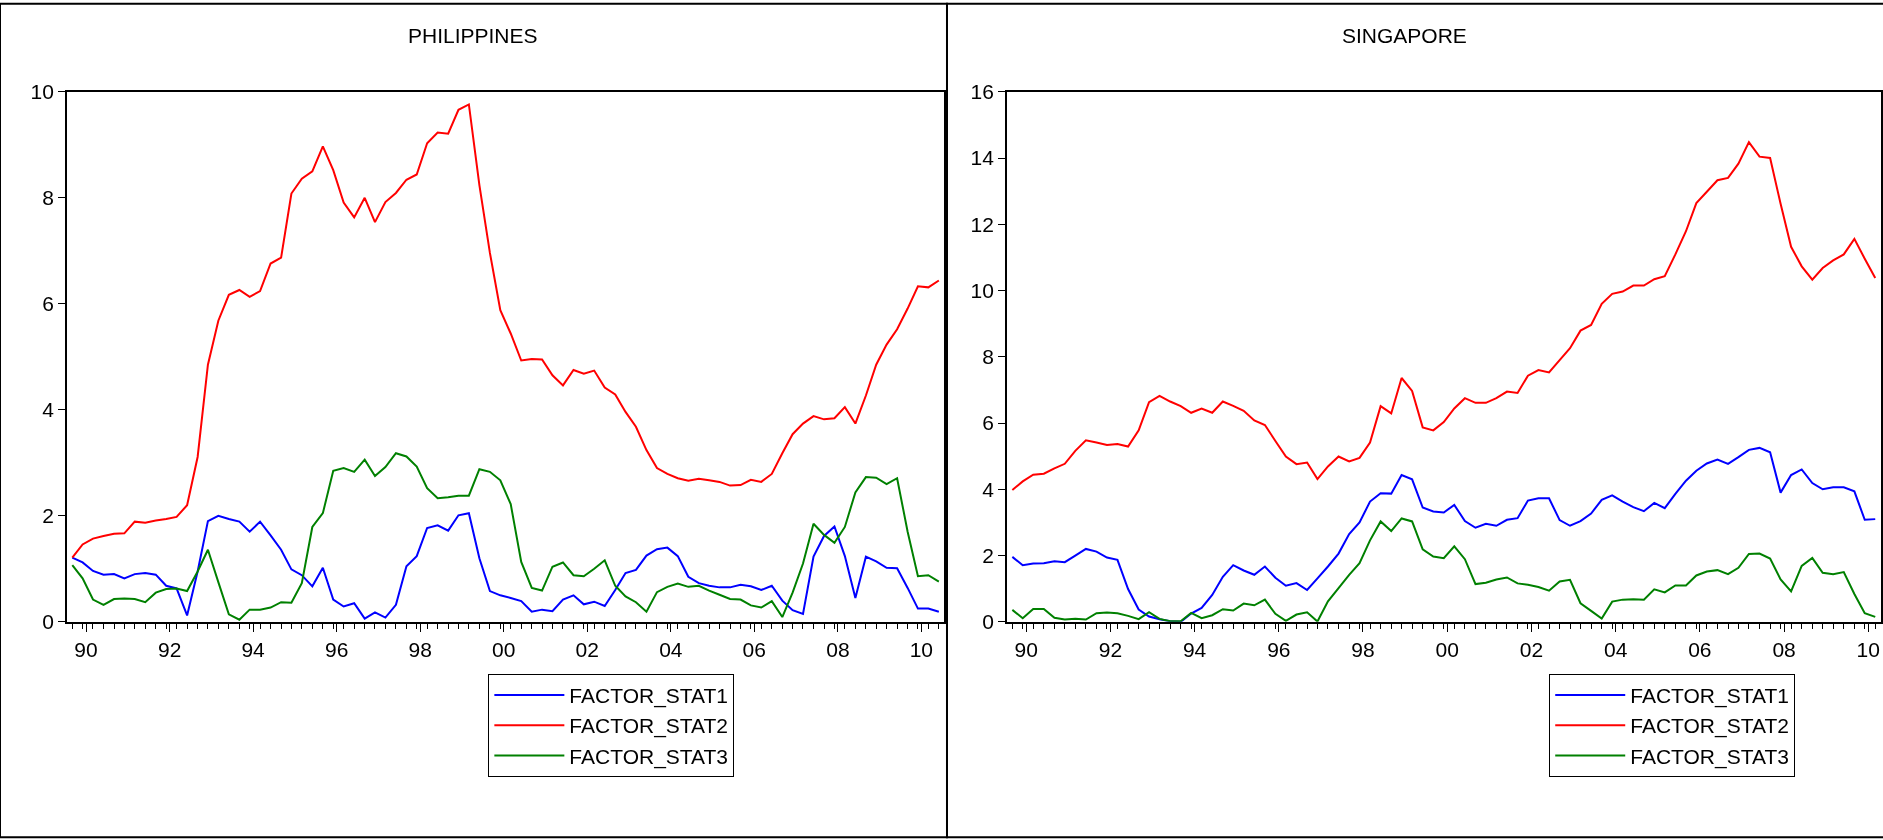 The image size is (1883, 840). Describe the element at coordinates (982, 224) in the screenshot. I see `y-tick-label: 12` at that location.